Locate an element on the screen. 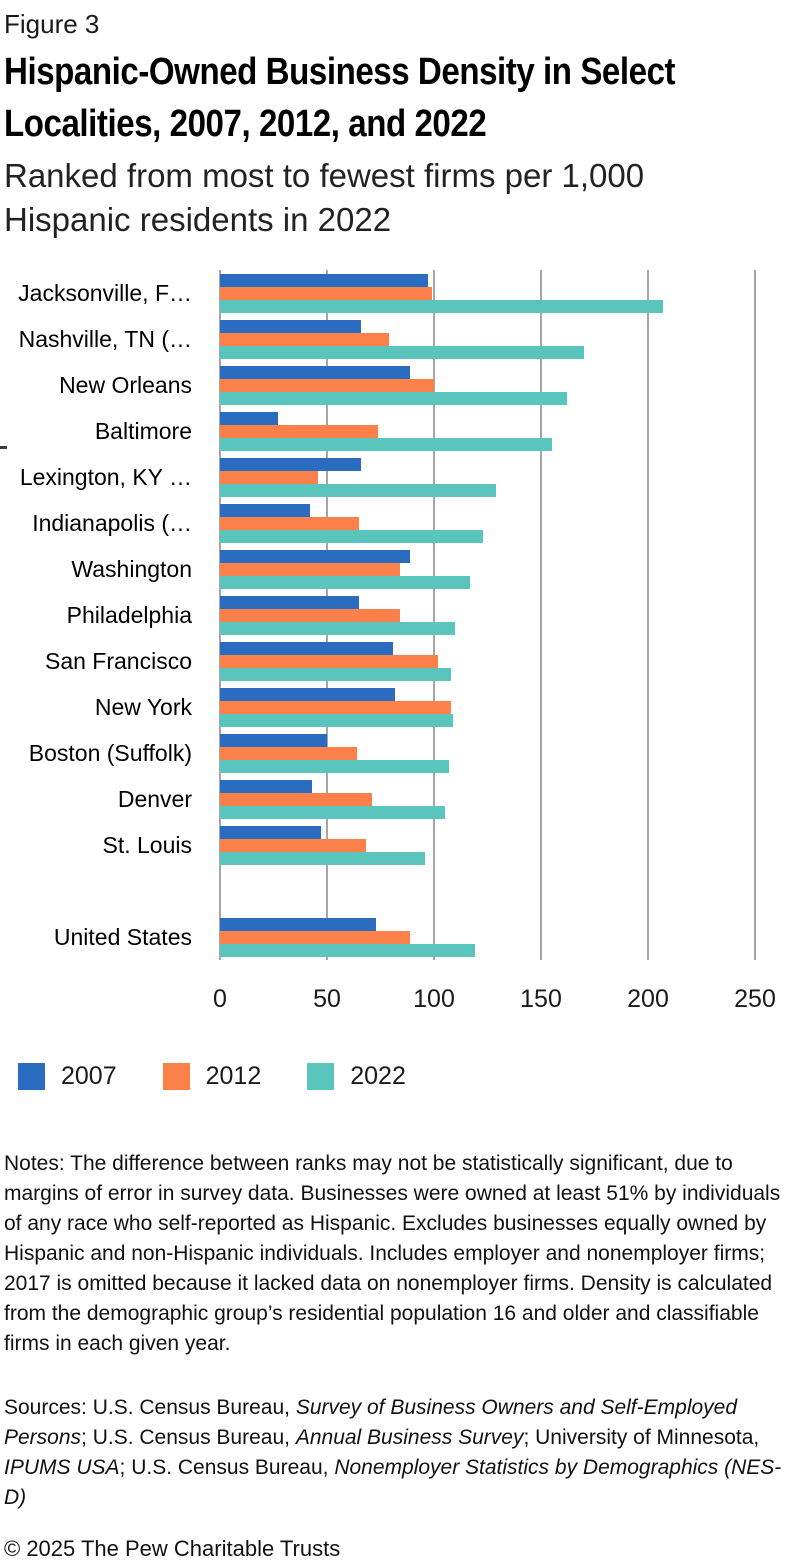 Image resolution: width=792 pixels, height=1564 pixels. figure-label: Figure 3 is located at coordinates (52, 24).